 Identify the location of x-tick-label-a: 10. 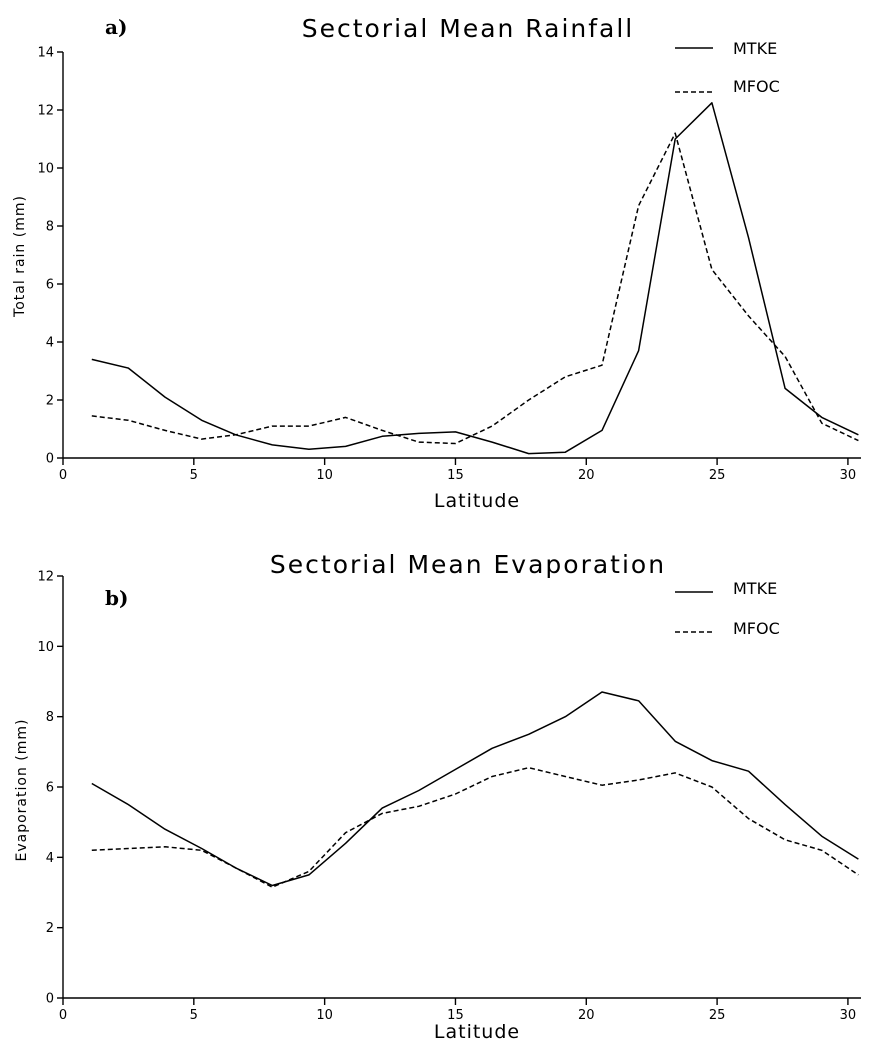
(324, 475).